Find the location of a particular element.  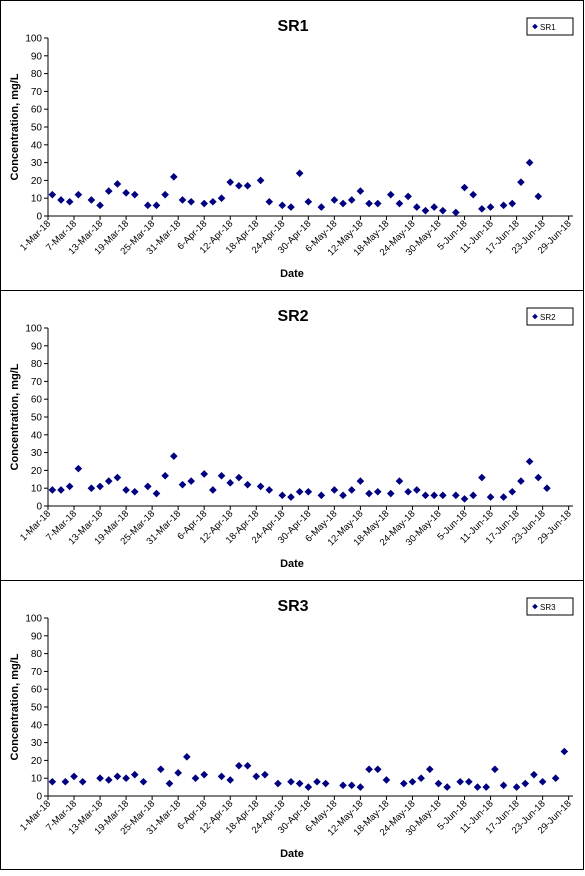

series-sr1 is located at coordinates (295, 187).